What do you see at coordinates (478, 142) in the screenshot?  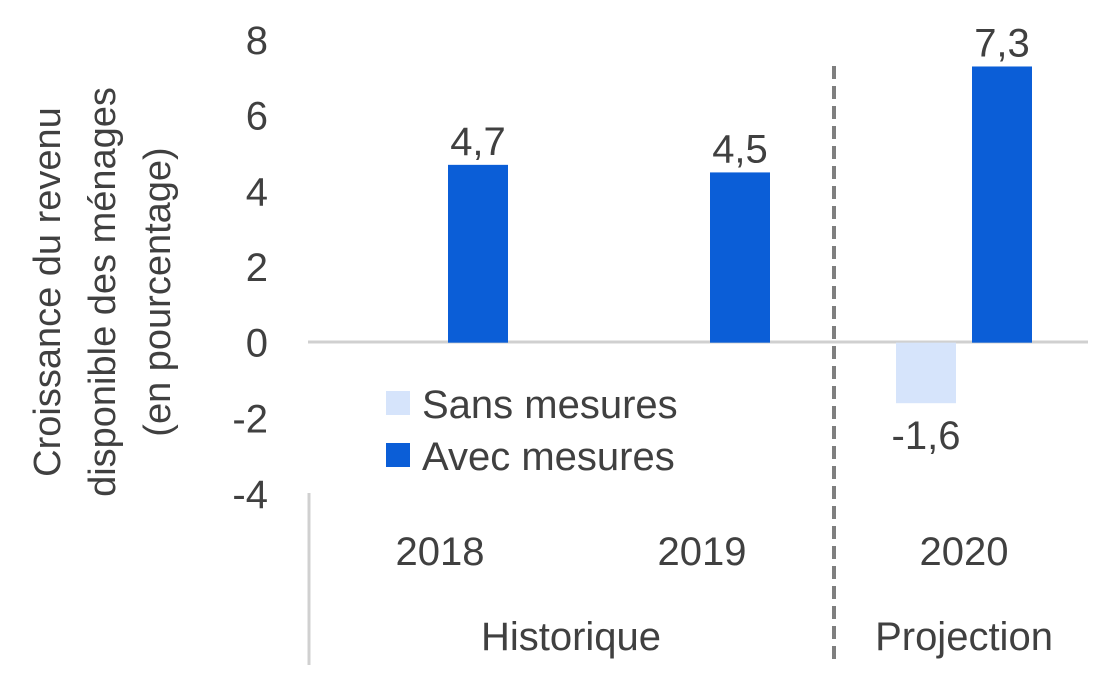 I see `data-label: 4,7` at bounding box center [478, 142].